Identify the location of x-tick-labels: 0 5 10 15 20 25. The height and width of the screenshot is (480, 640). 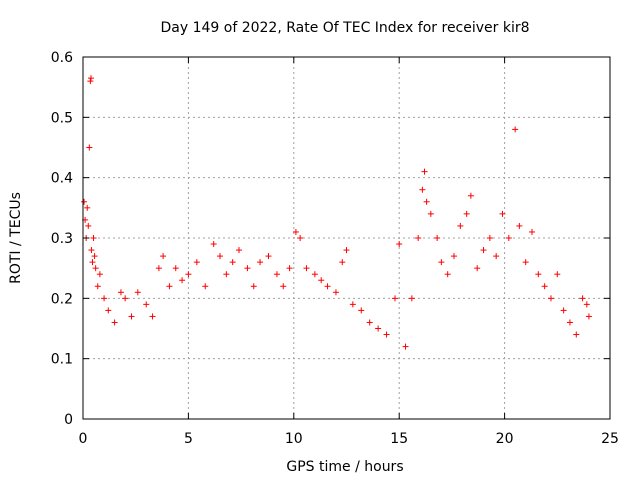
(349, 439).